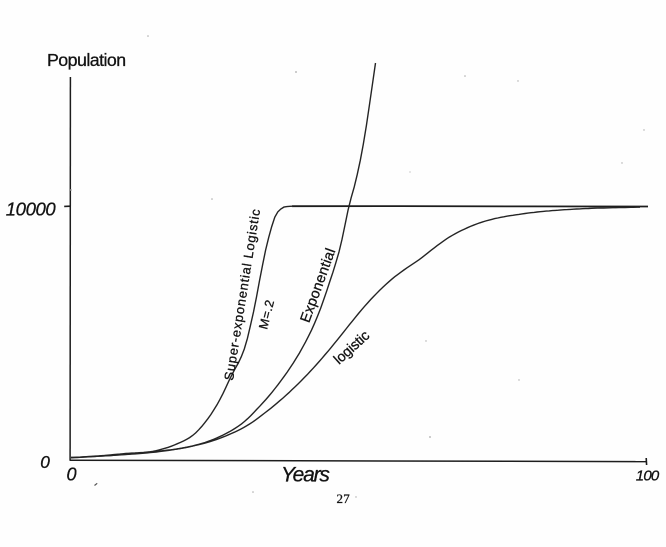  I want to click on svg-text: M=.2, so click(266, 314).